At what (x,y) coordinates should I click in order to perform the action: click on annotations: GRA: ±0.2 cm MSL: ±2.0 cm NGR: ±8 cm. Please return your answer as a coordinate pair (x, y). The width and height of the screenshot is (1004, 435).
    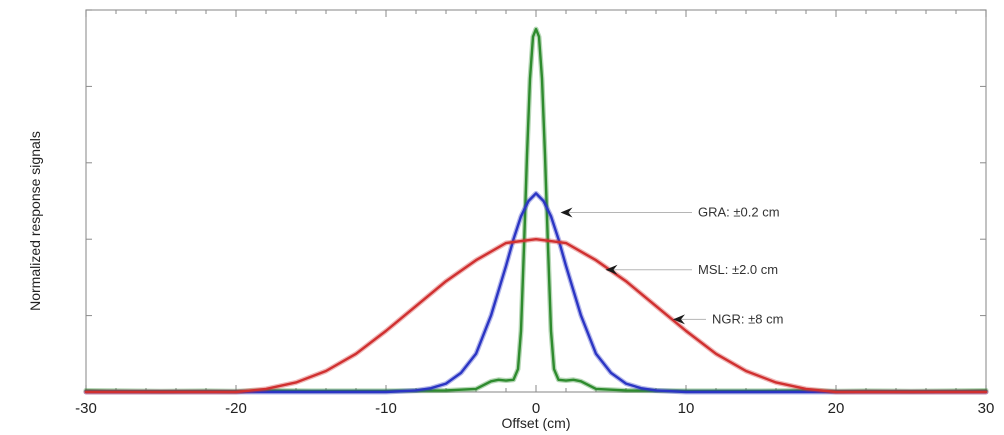
    Looking at the image, I should click on (671, 265).